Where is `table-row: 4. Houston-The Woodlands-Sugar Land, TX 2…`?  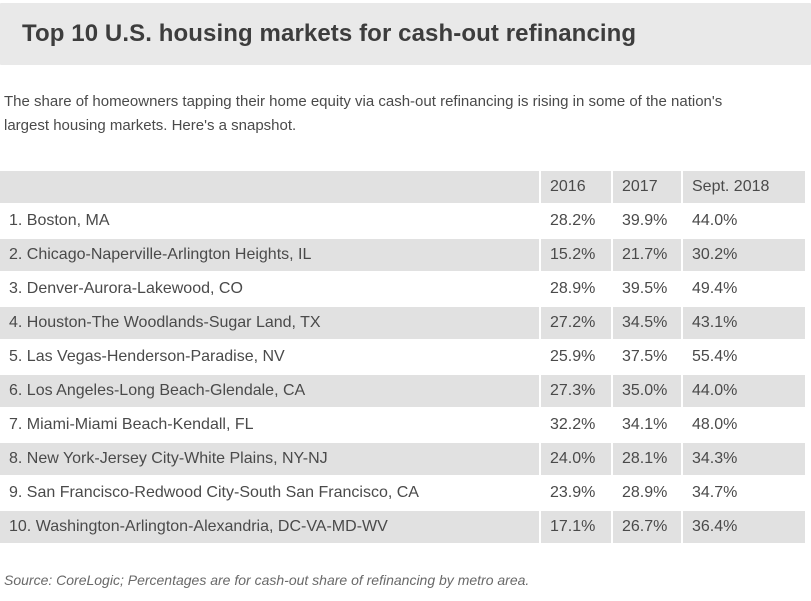 table-row: 4. Houston-The Woodlands-Sugar Land, TX 2… is located at coordinates (402, 323).